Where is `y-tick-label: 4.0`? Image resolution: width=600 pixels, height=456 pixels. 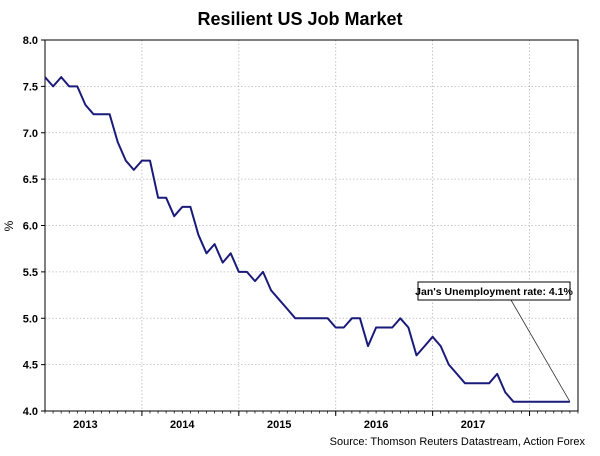
y-tick-label: 4.0 is located at coordinates (30, 412).